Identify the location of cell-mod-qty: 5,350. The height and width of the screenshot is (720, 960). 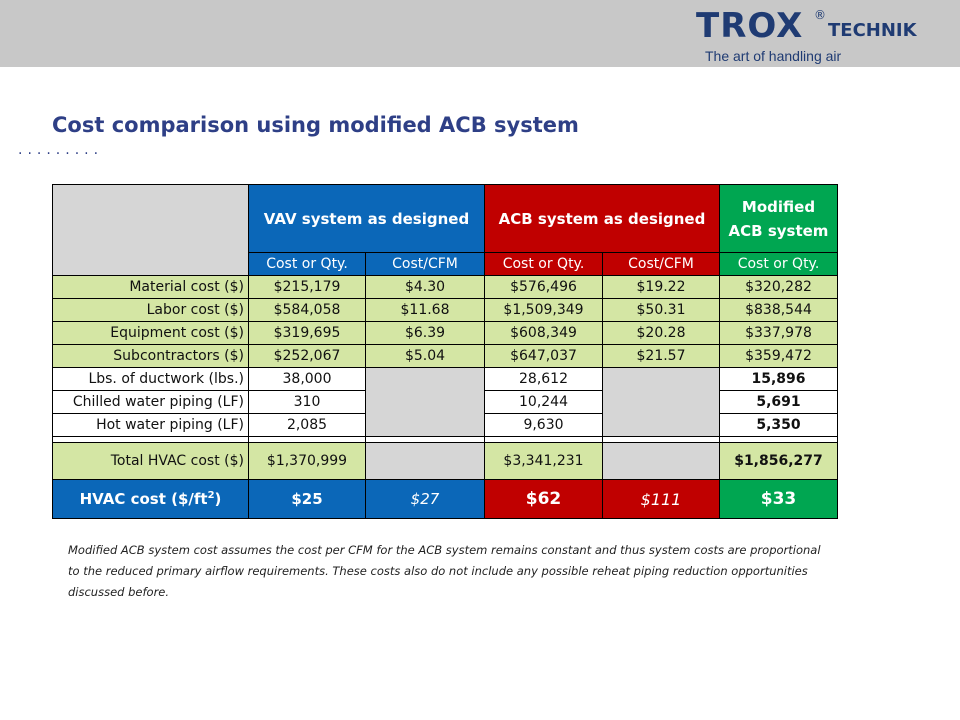
(778, 425).